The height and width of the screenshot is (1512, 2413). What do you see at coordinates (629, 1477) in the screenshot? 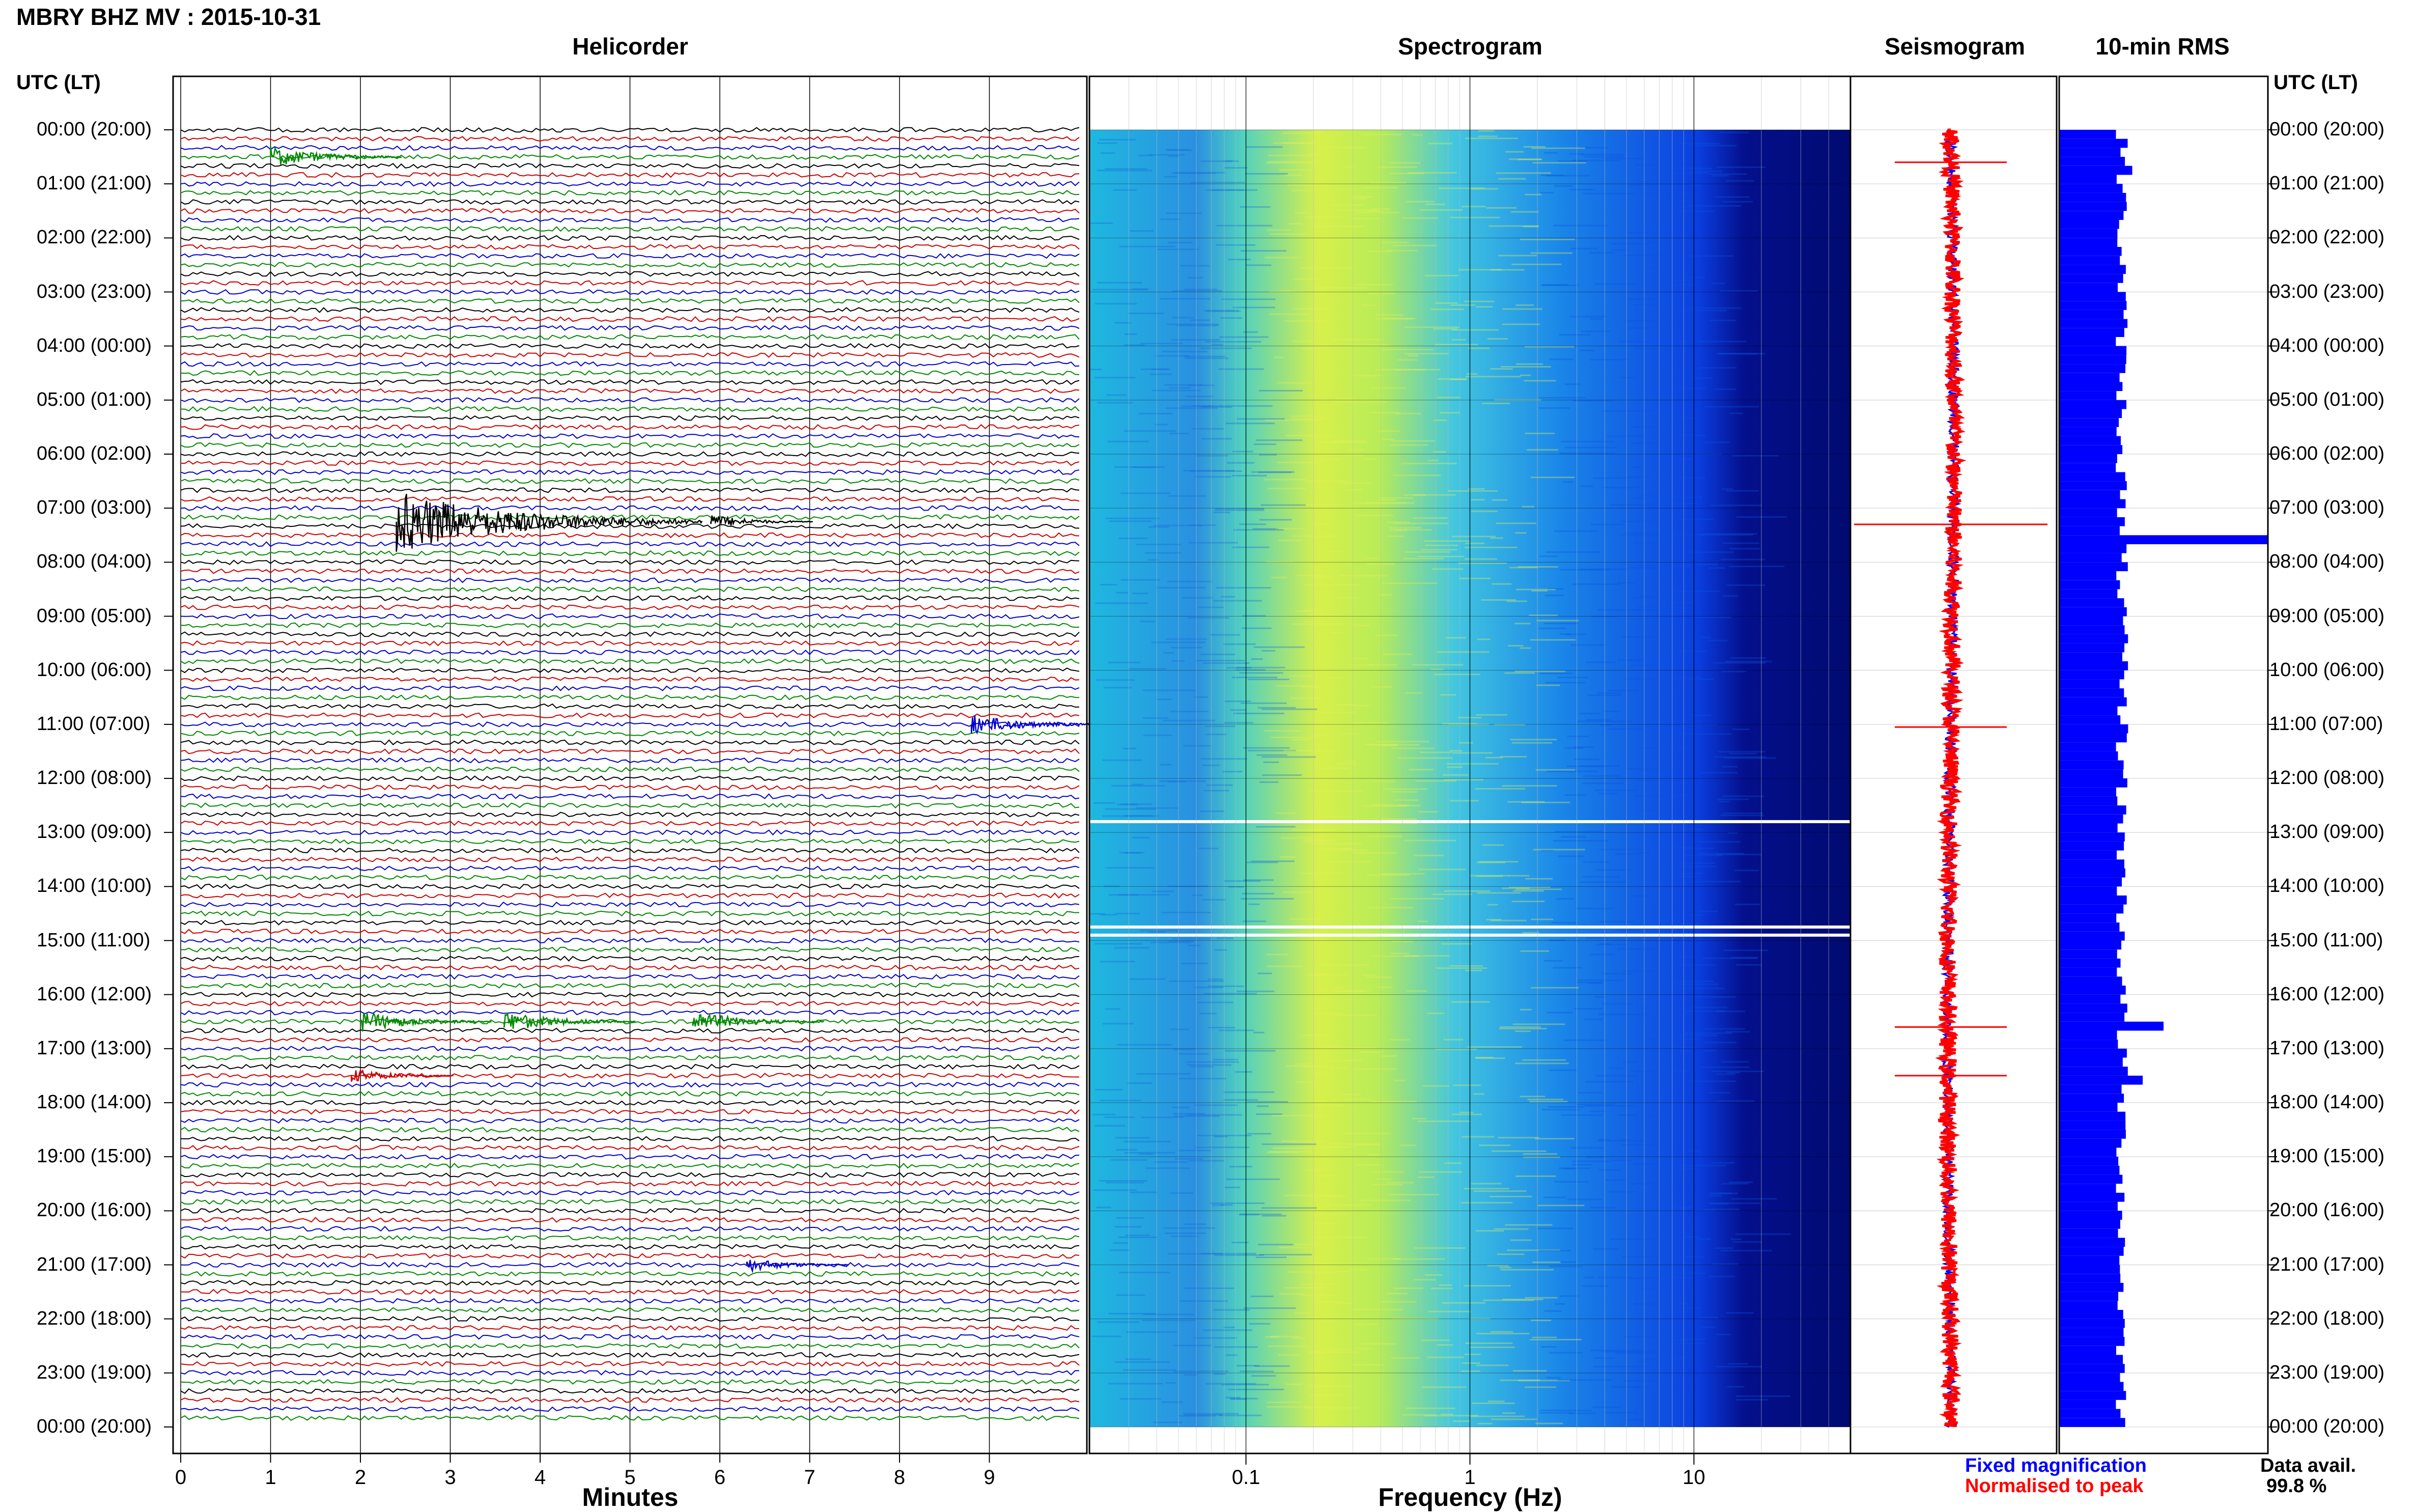
I see `minute-tick-label: 5` at bounding box center [629, 1477].